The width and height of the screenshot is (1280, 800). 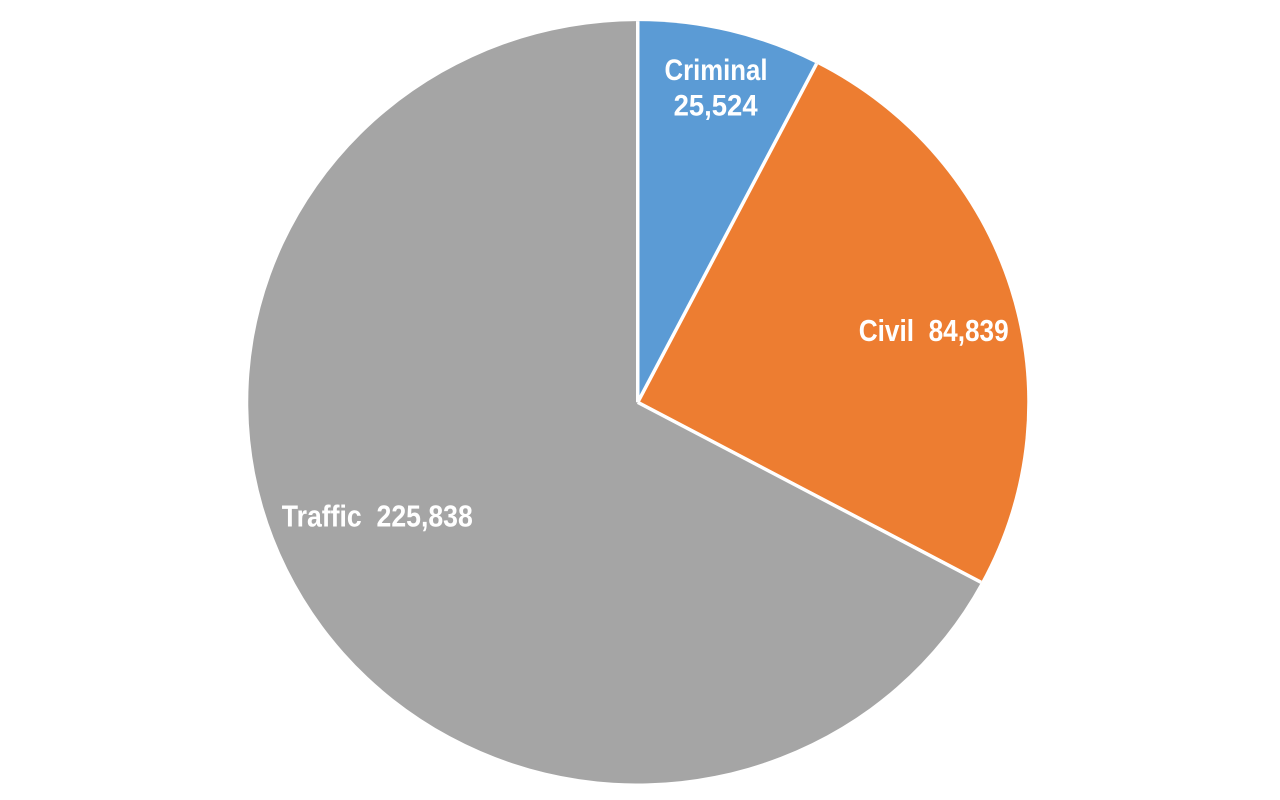 I want to click on svg-text: Civil 84,839, so click(x=934, y=330).